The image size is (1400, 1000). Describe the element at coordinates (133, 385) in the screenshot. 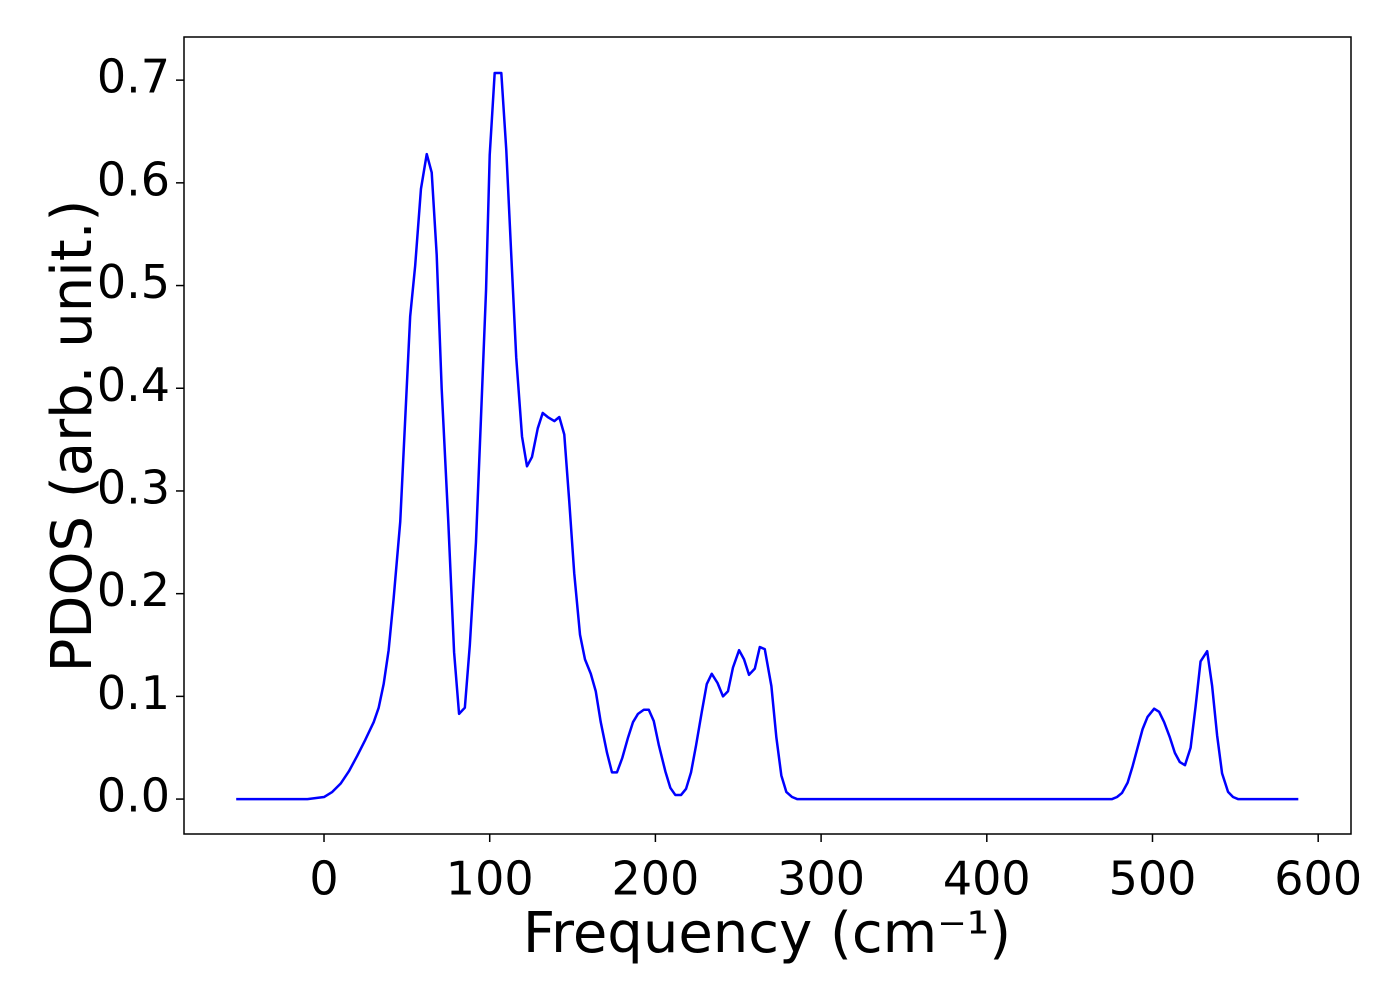

I see `y-tick-label: 0.4` at that location.